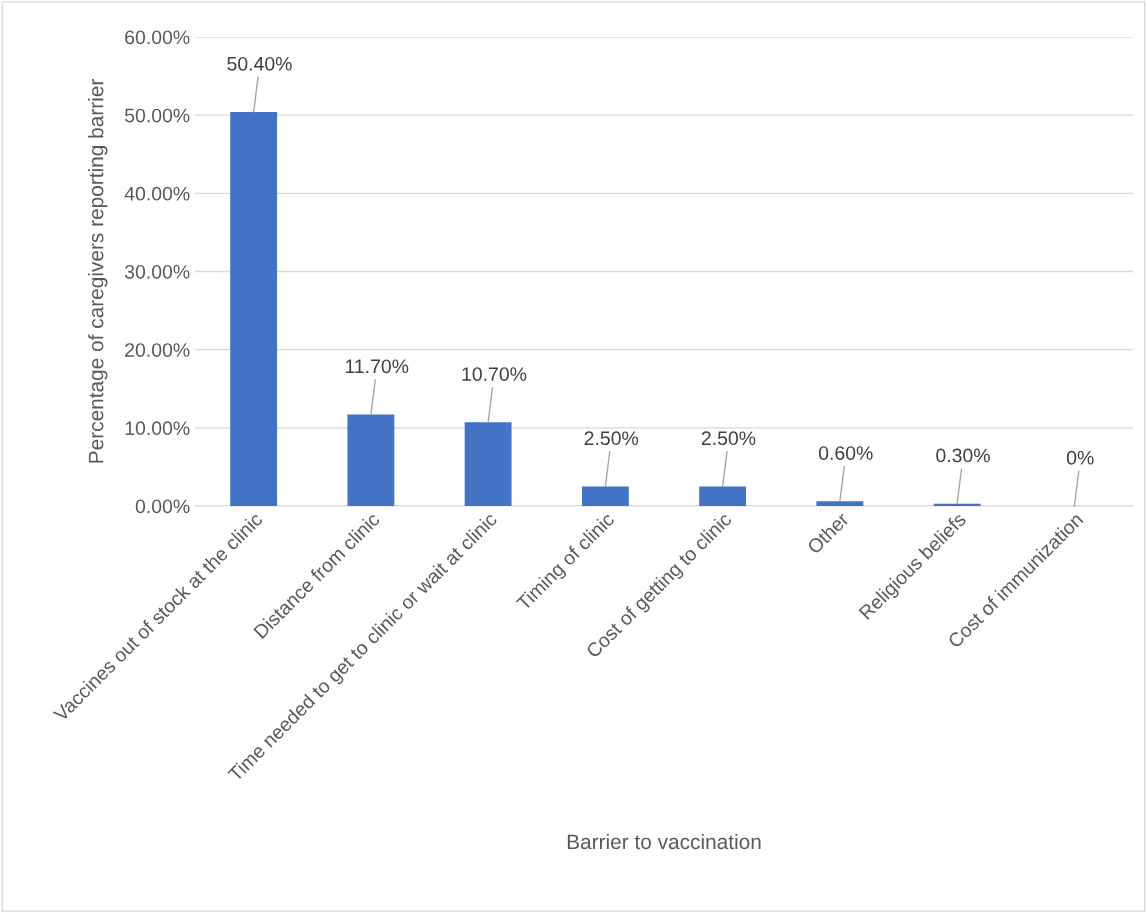 This screenshot has height=913, width=1147. I want to click on y-tick-label: 20.00%, so click(157, 350).